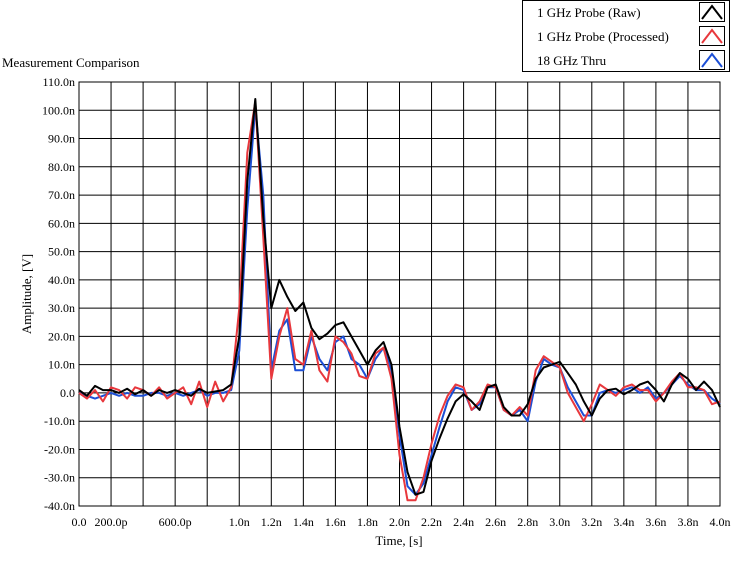 The image size is (744, 564). What do you see at coordinates (79, 522) in the screenshot?
I see `x-tick-label-0: 0.0` at bounding box center [79, 522].